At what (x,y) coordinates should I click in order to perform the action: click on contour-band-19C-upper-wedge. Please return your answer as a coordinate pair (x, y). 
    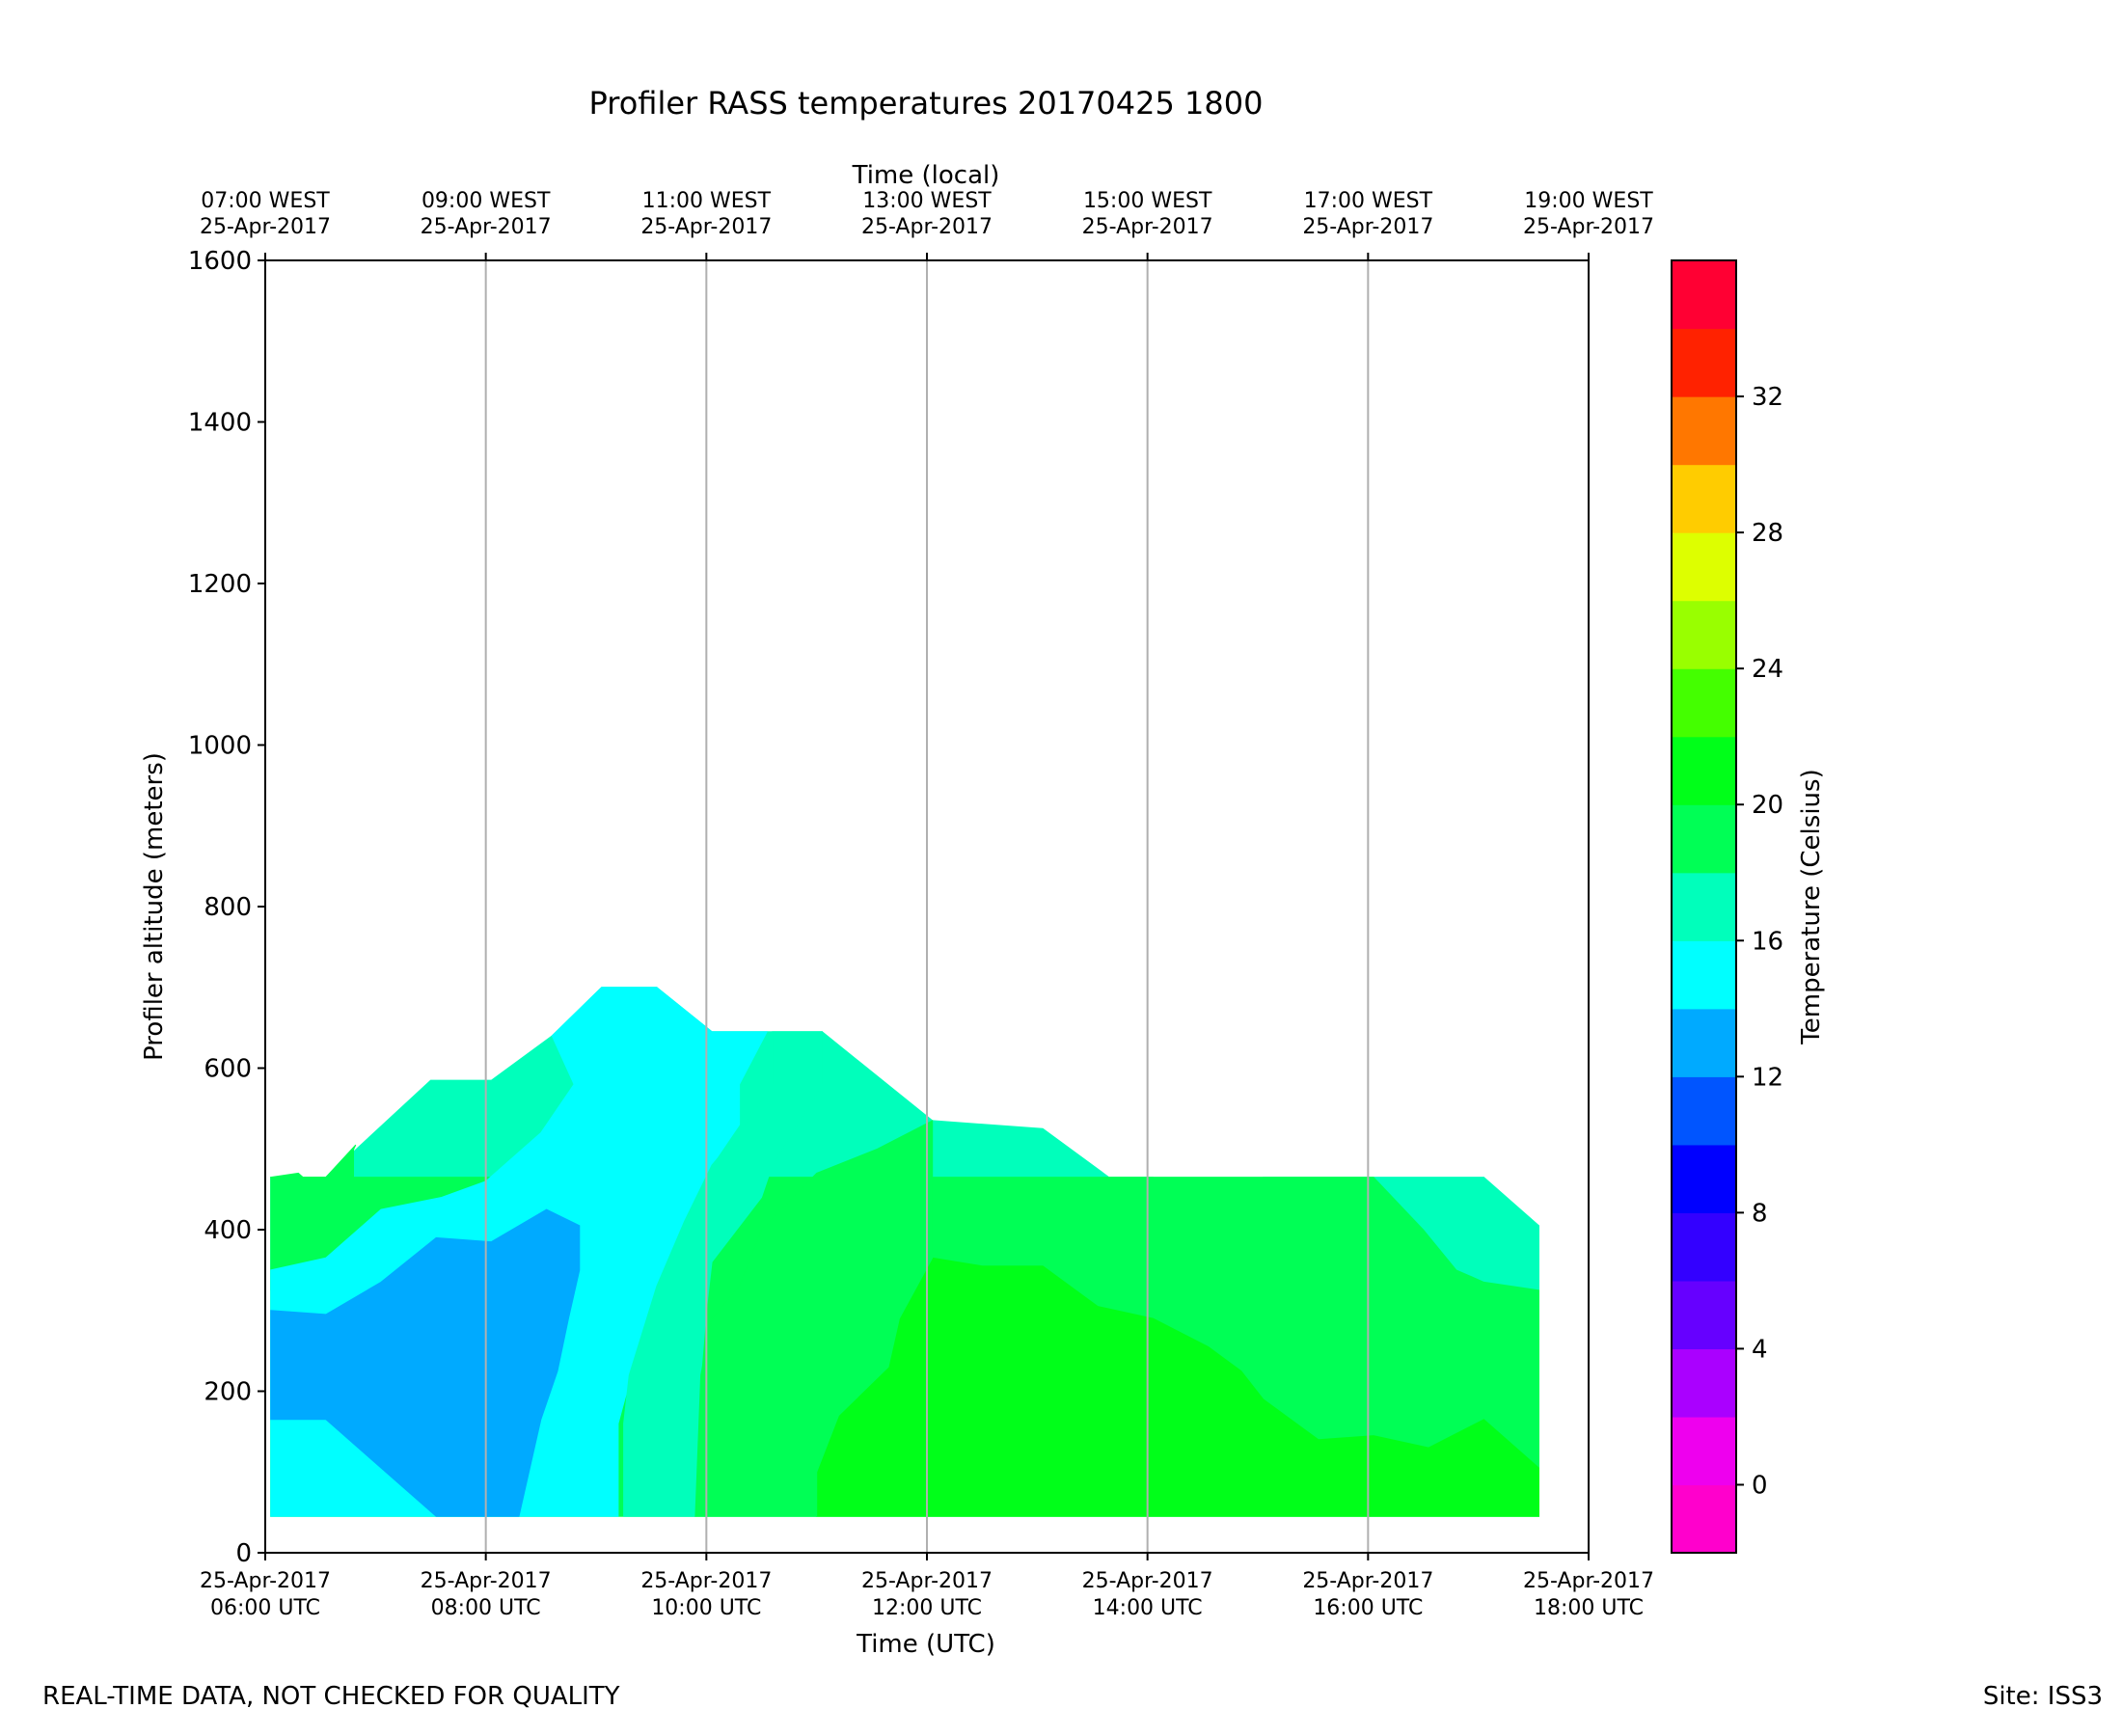
    Looking at the image, I should click on (314, 1171).